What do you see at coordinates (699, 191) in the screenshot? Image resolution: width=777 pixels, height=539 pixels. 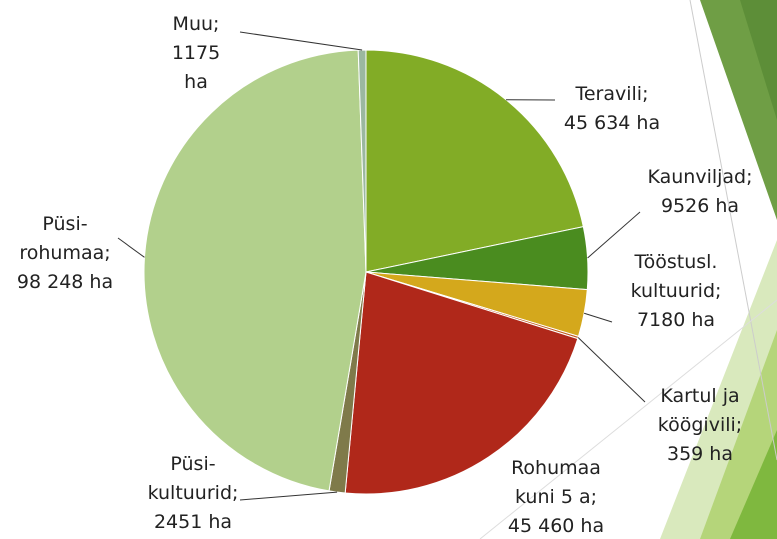 I see `slice-label: Kaunviljad; 9526 ha` at bounding box center [699, 191].